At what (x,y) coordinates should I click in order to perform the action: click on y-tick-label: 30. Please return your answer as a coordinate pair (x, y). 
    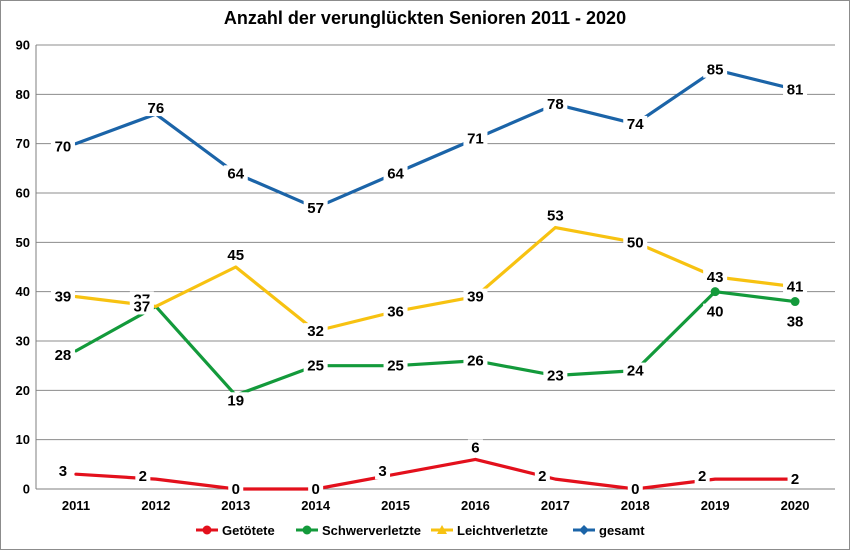
    Looking at the image, I should click on (23, 341).